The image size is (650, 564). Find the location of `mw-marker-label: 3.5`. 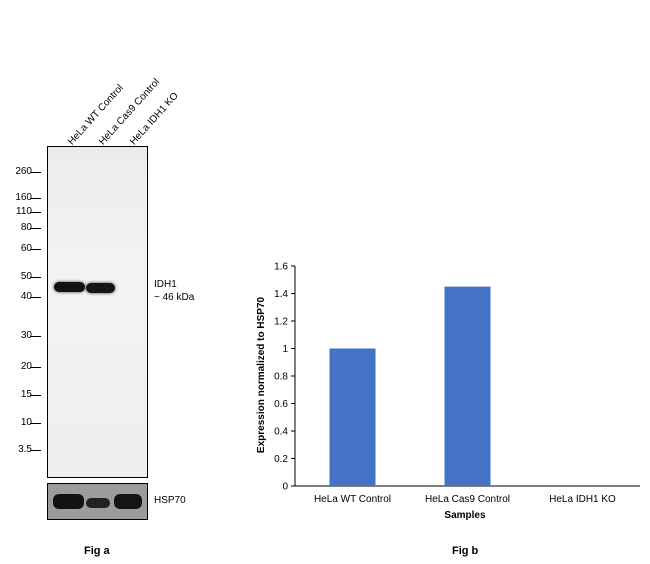

mw-marker-label: 3.5 is located at coordinates (25, 449).